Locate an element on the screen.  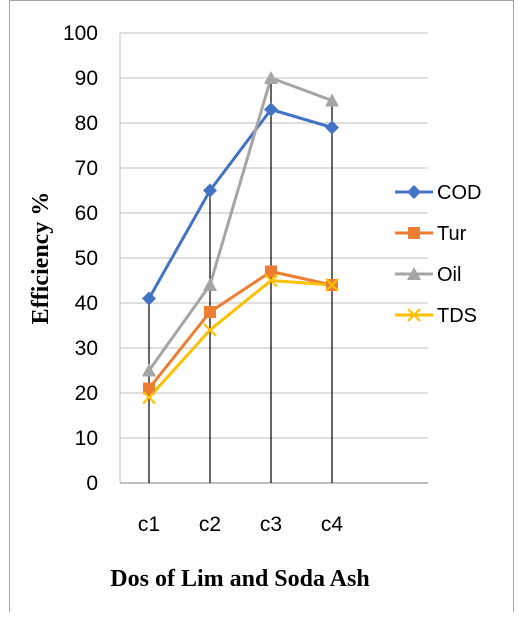
y-tick-label: 0 is located at coordinates (92, 483).